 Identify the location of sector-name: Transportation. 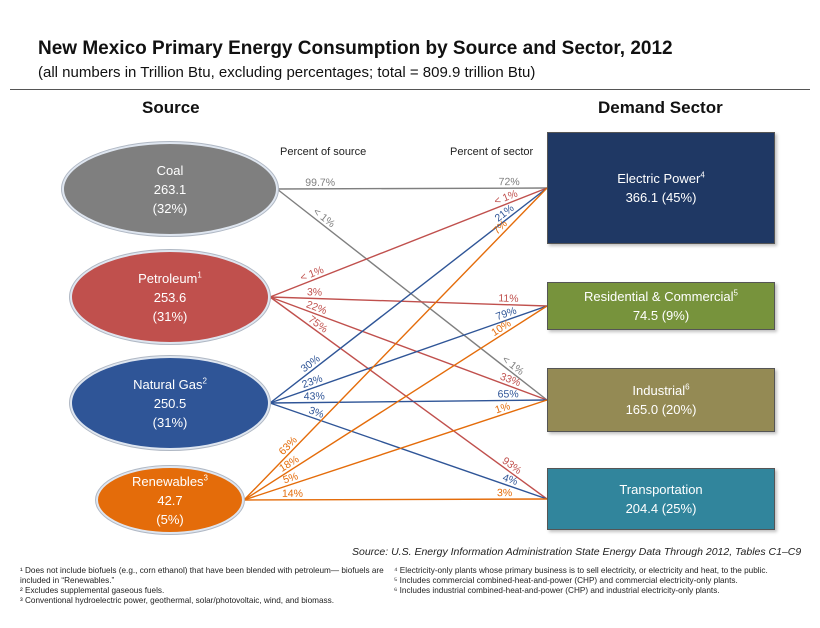
(661, 489).